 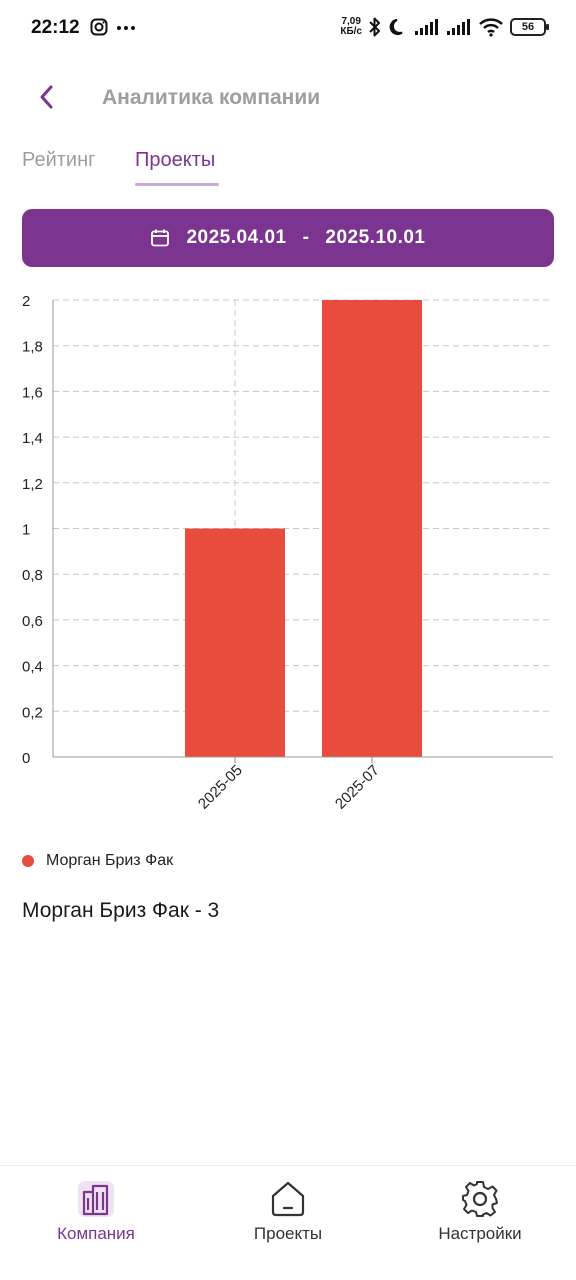 What do you see at coordinates (32, 438) in the screenshot?
I see `y-tick-label: 1,4` at bounding box center [32, 438].